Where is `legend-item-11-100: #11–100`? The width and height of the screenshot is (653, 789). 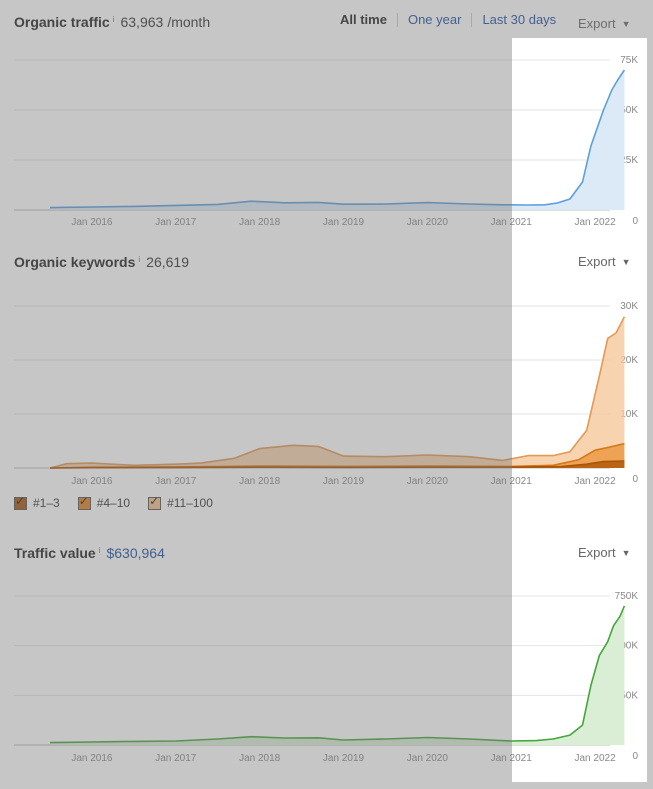 legend-item-11-100: #11–100 is located at coordinates (180, 502).